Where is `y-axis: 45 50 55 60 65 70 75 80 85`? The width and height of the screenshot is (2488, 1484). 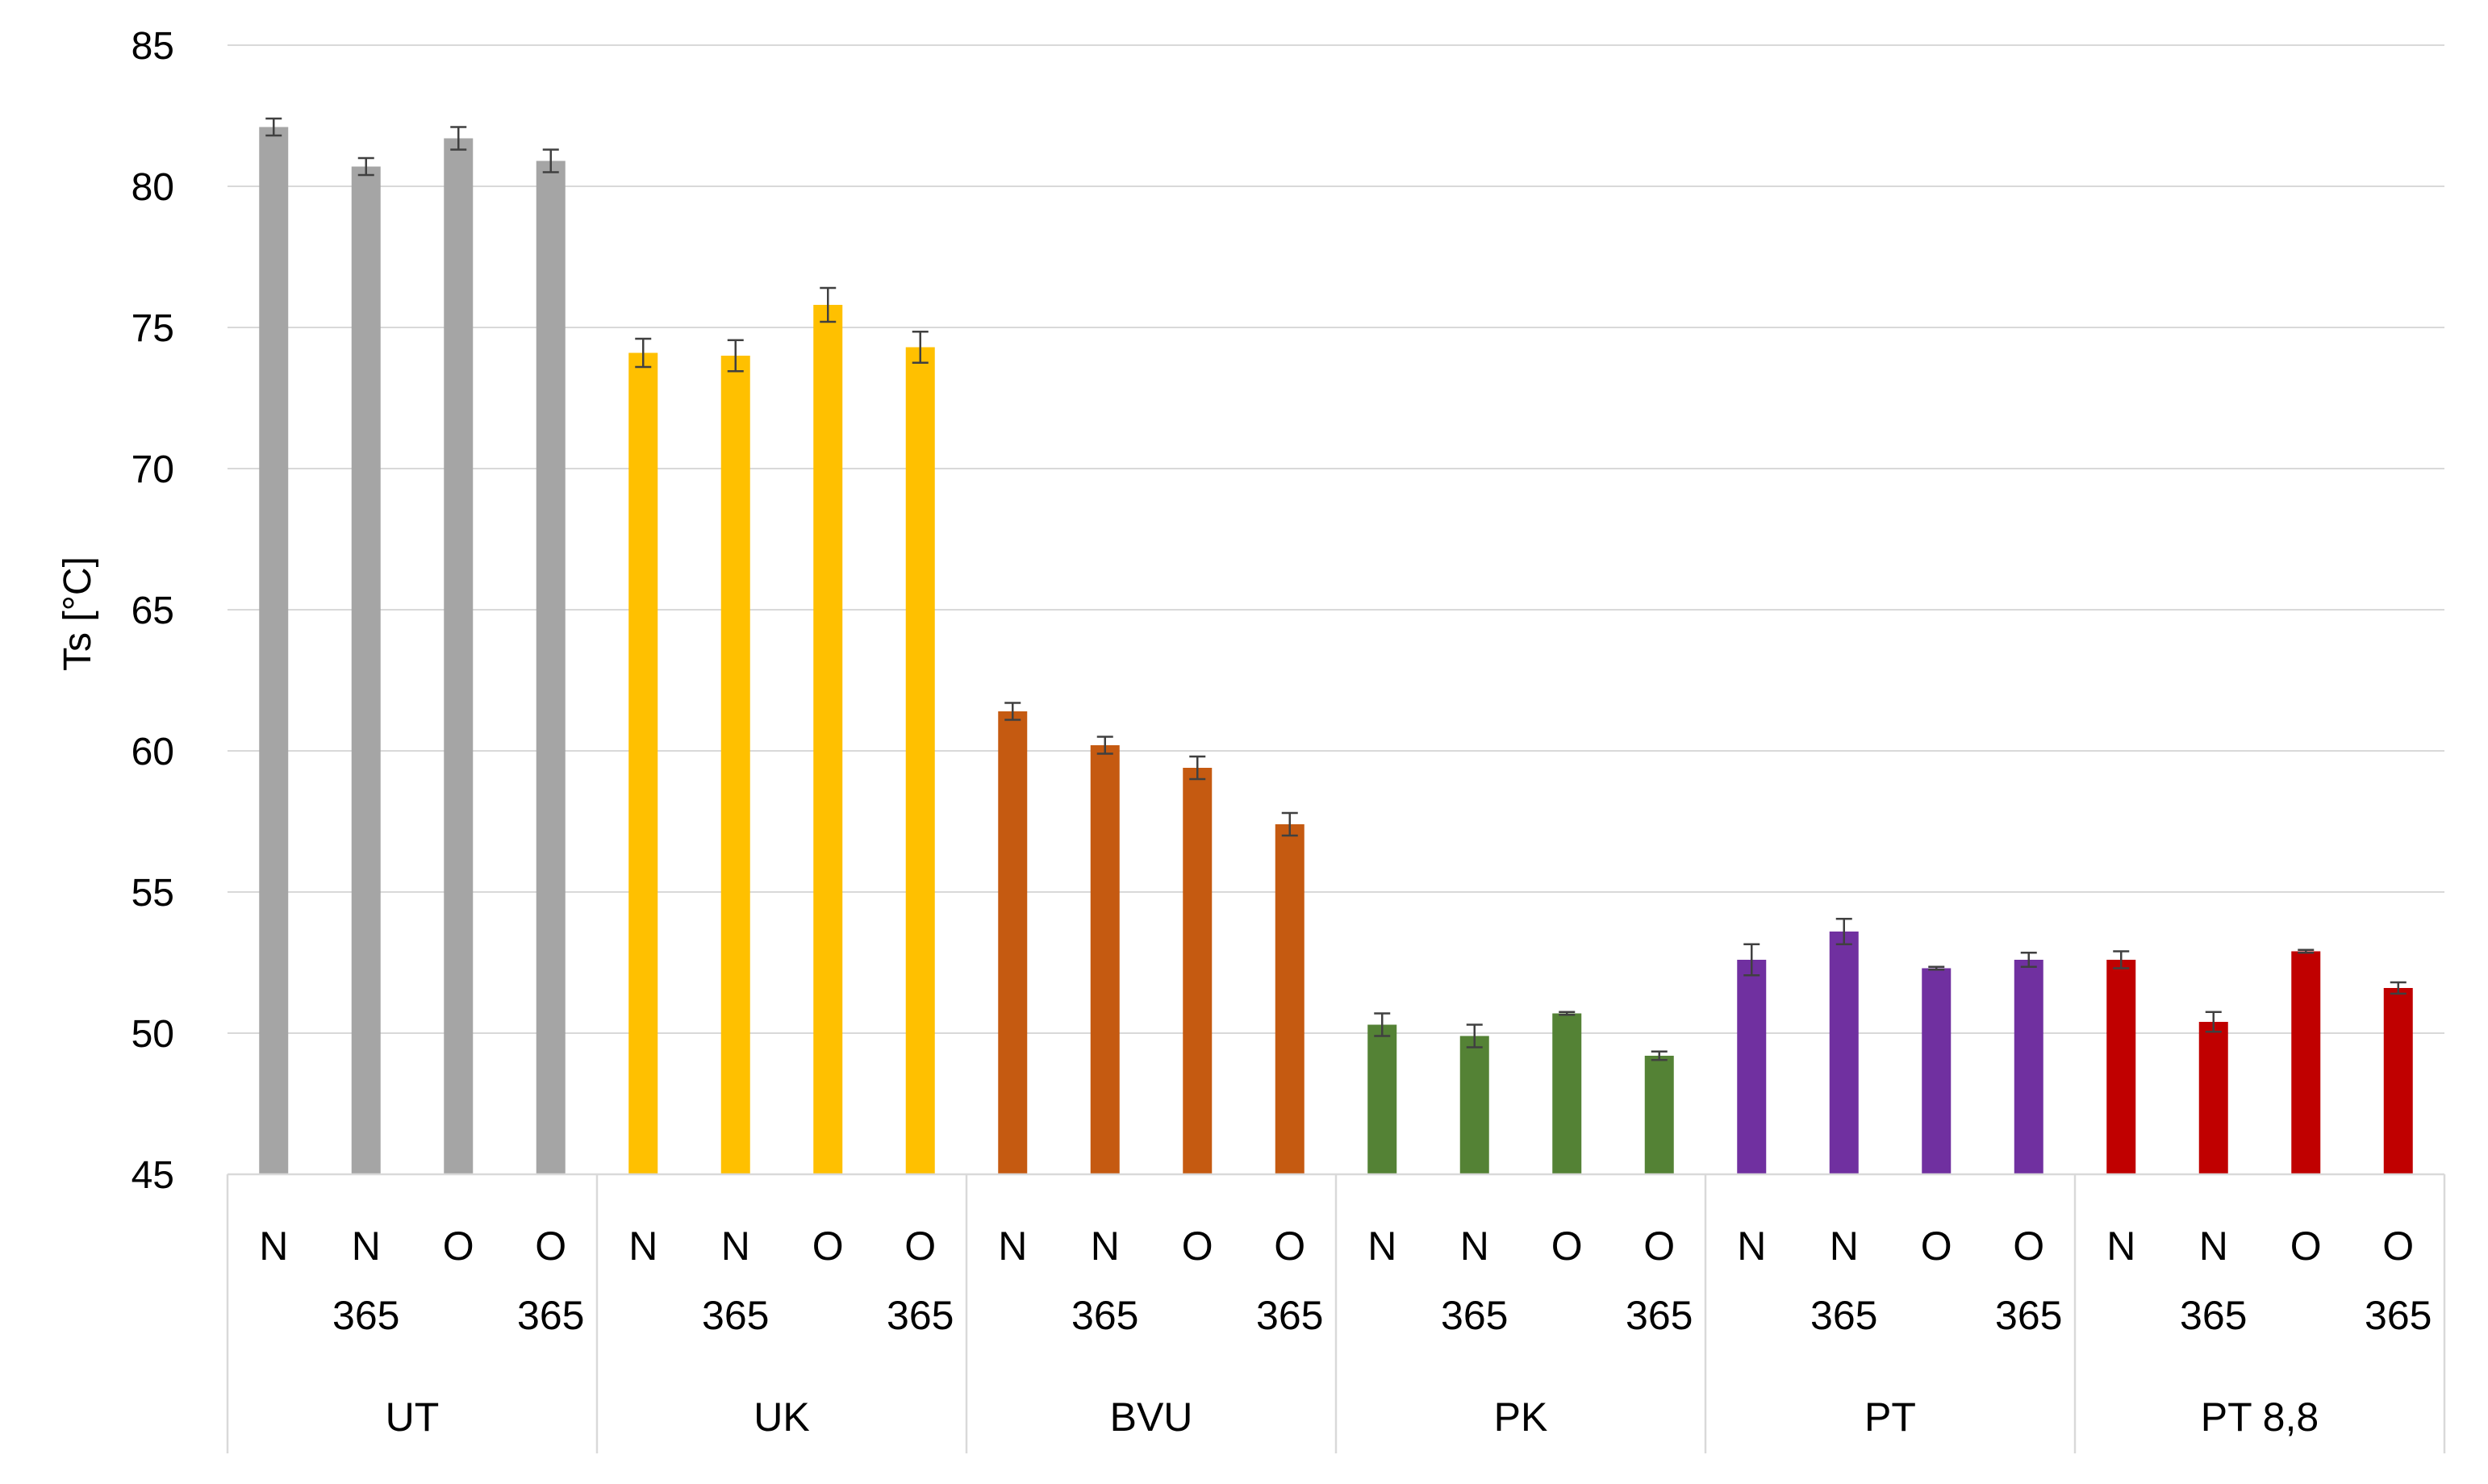 y-axis: 45 50 55 60 65 70 75 80 85 is located at coordinates (152, 611).